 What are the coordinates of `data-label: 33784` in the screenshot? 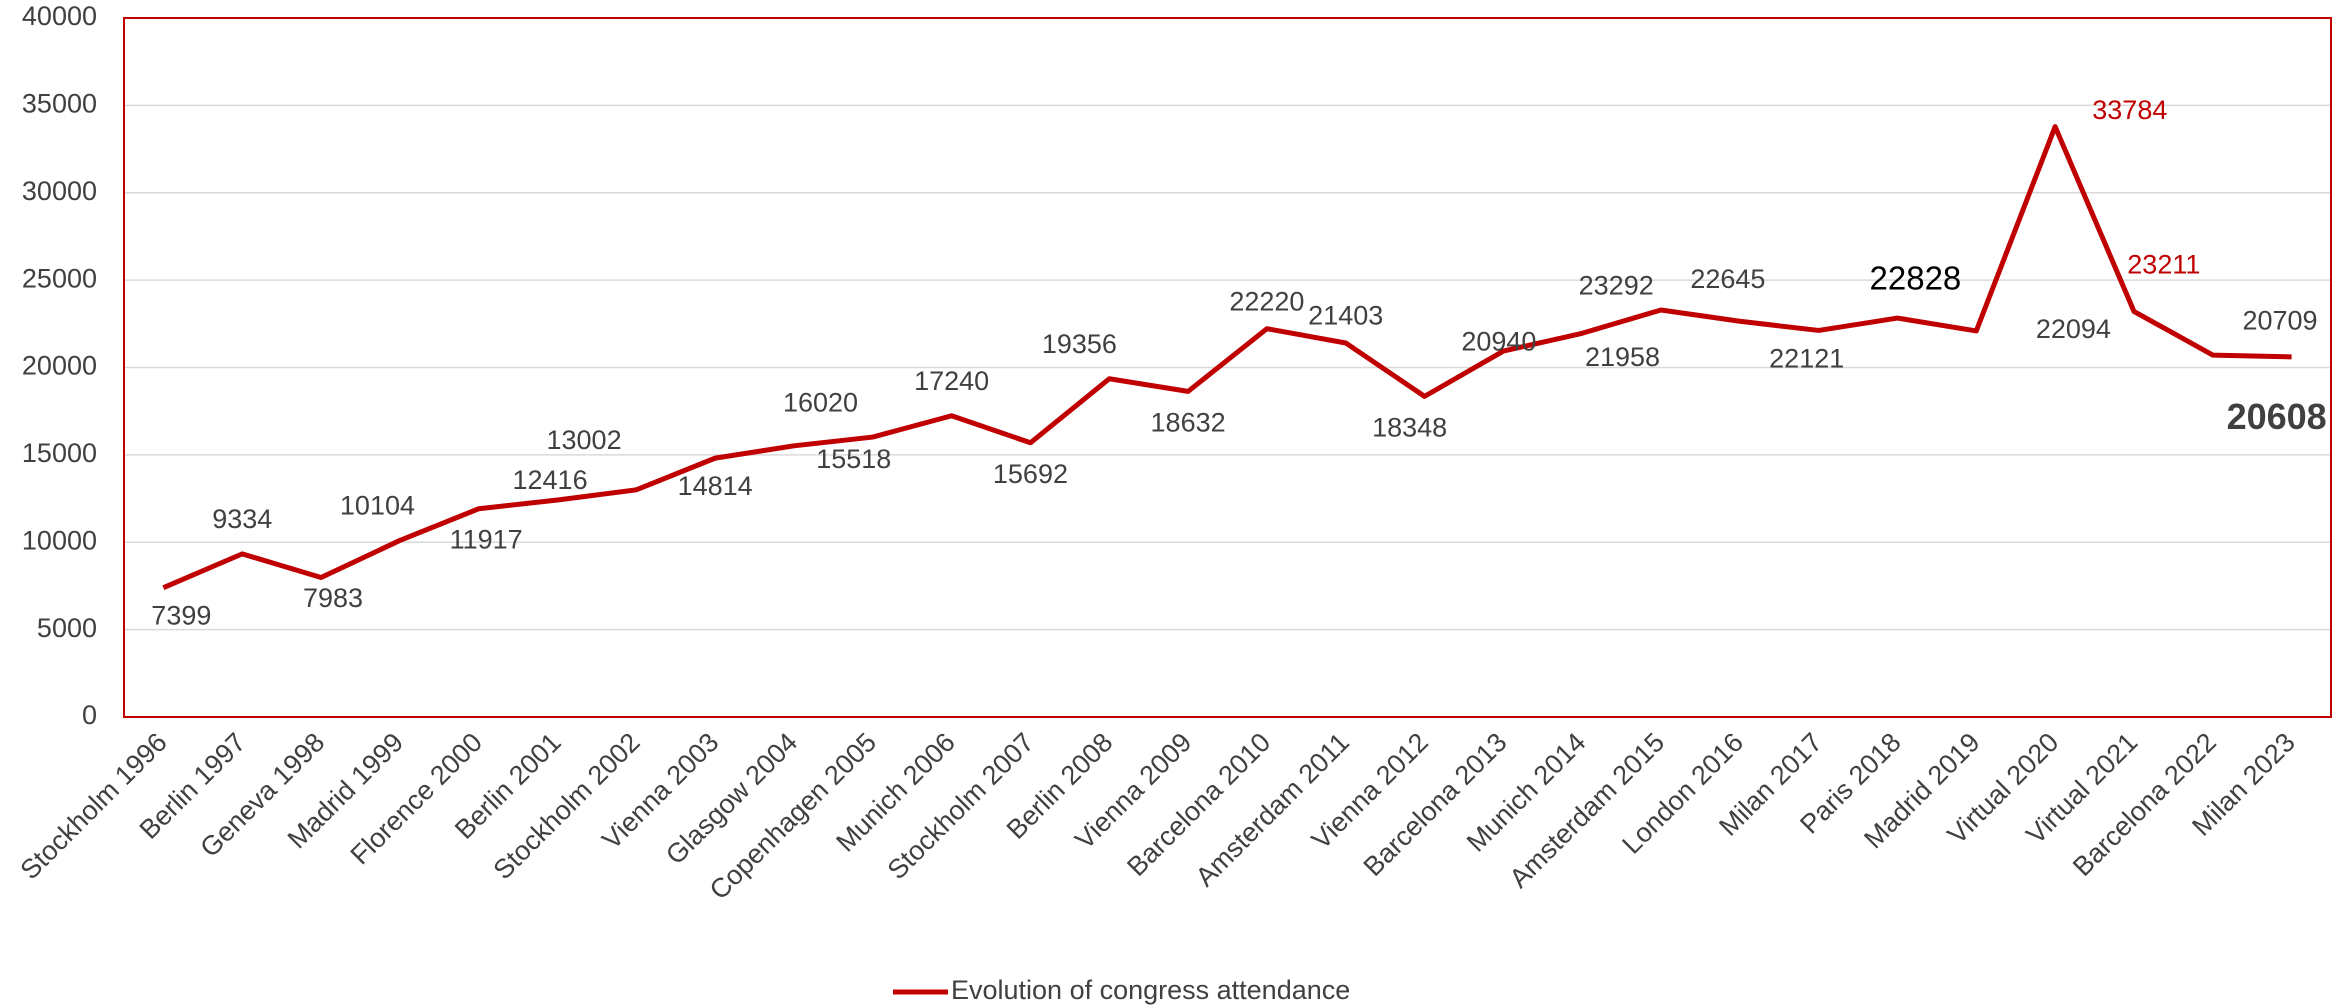 It's located at (2129, 110).